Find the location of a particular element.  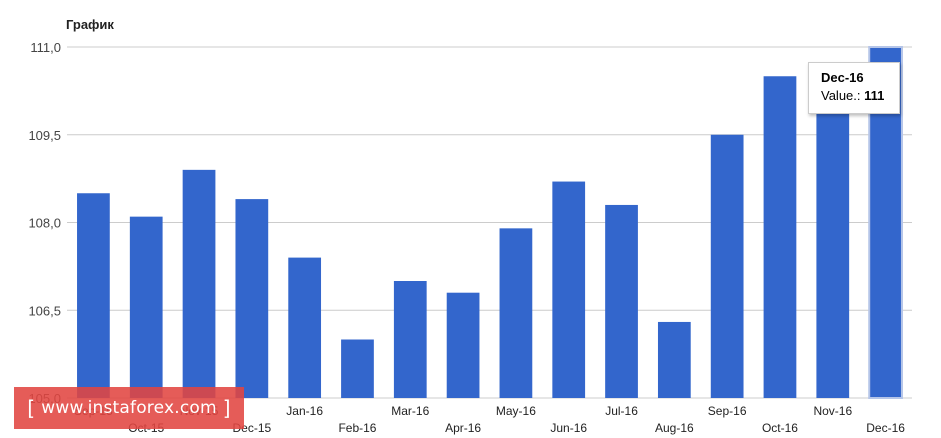

tooltip: Dec-16 Value.: 111 is located at coordinates (854, 88).